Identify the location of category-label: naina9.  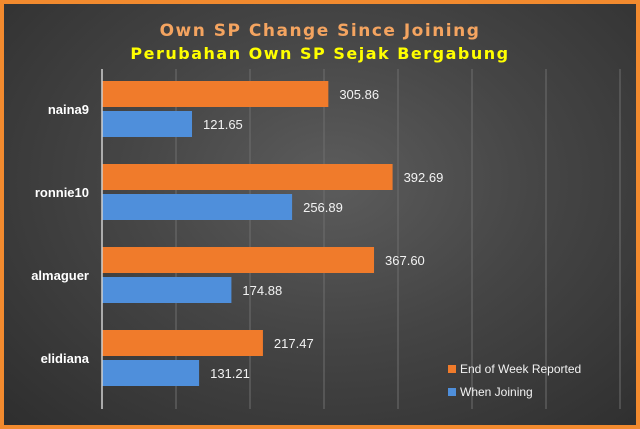
(68, 109).